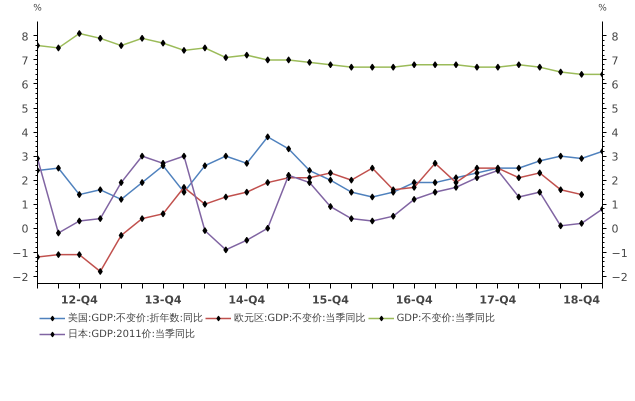 The height and width of the screenshot is (401, 635). Describe the element at coordinates (247, 300) in the screenshot. I see `x-tick-label: 14-Q4` at that location.